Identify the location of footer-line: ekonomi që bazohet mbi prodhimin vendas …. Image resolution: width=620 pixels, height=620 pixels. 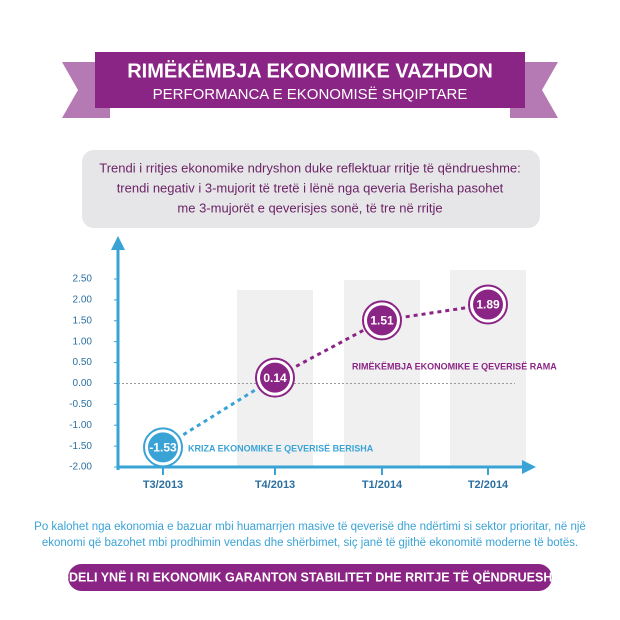
(310, 543).